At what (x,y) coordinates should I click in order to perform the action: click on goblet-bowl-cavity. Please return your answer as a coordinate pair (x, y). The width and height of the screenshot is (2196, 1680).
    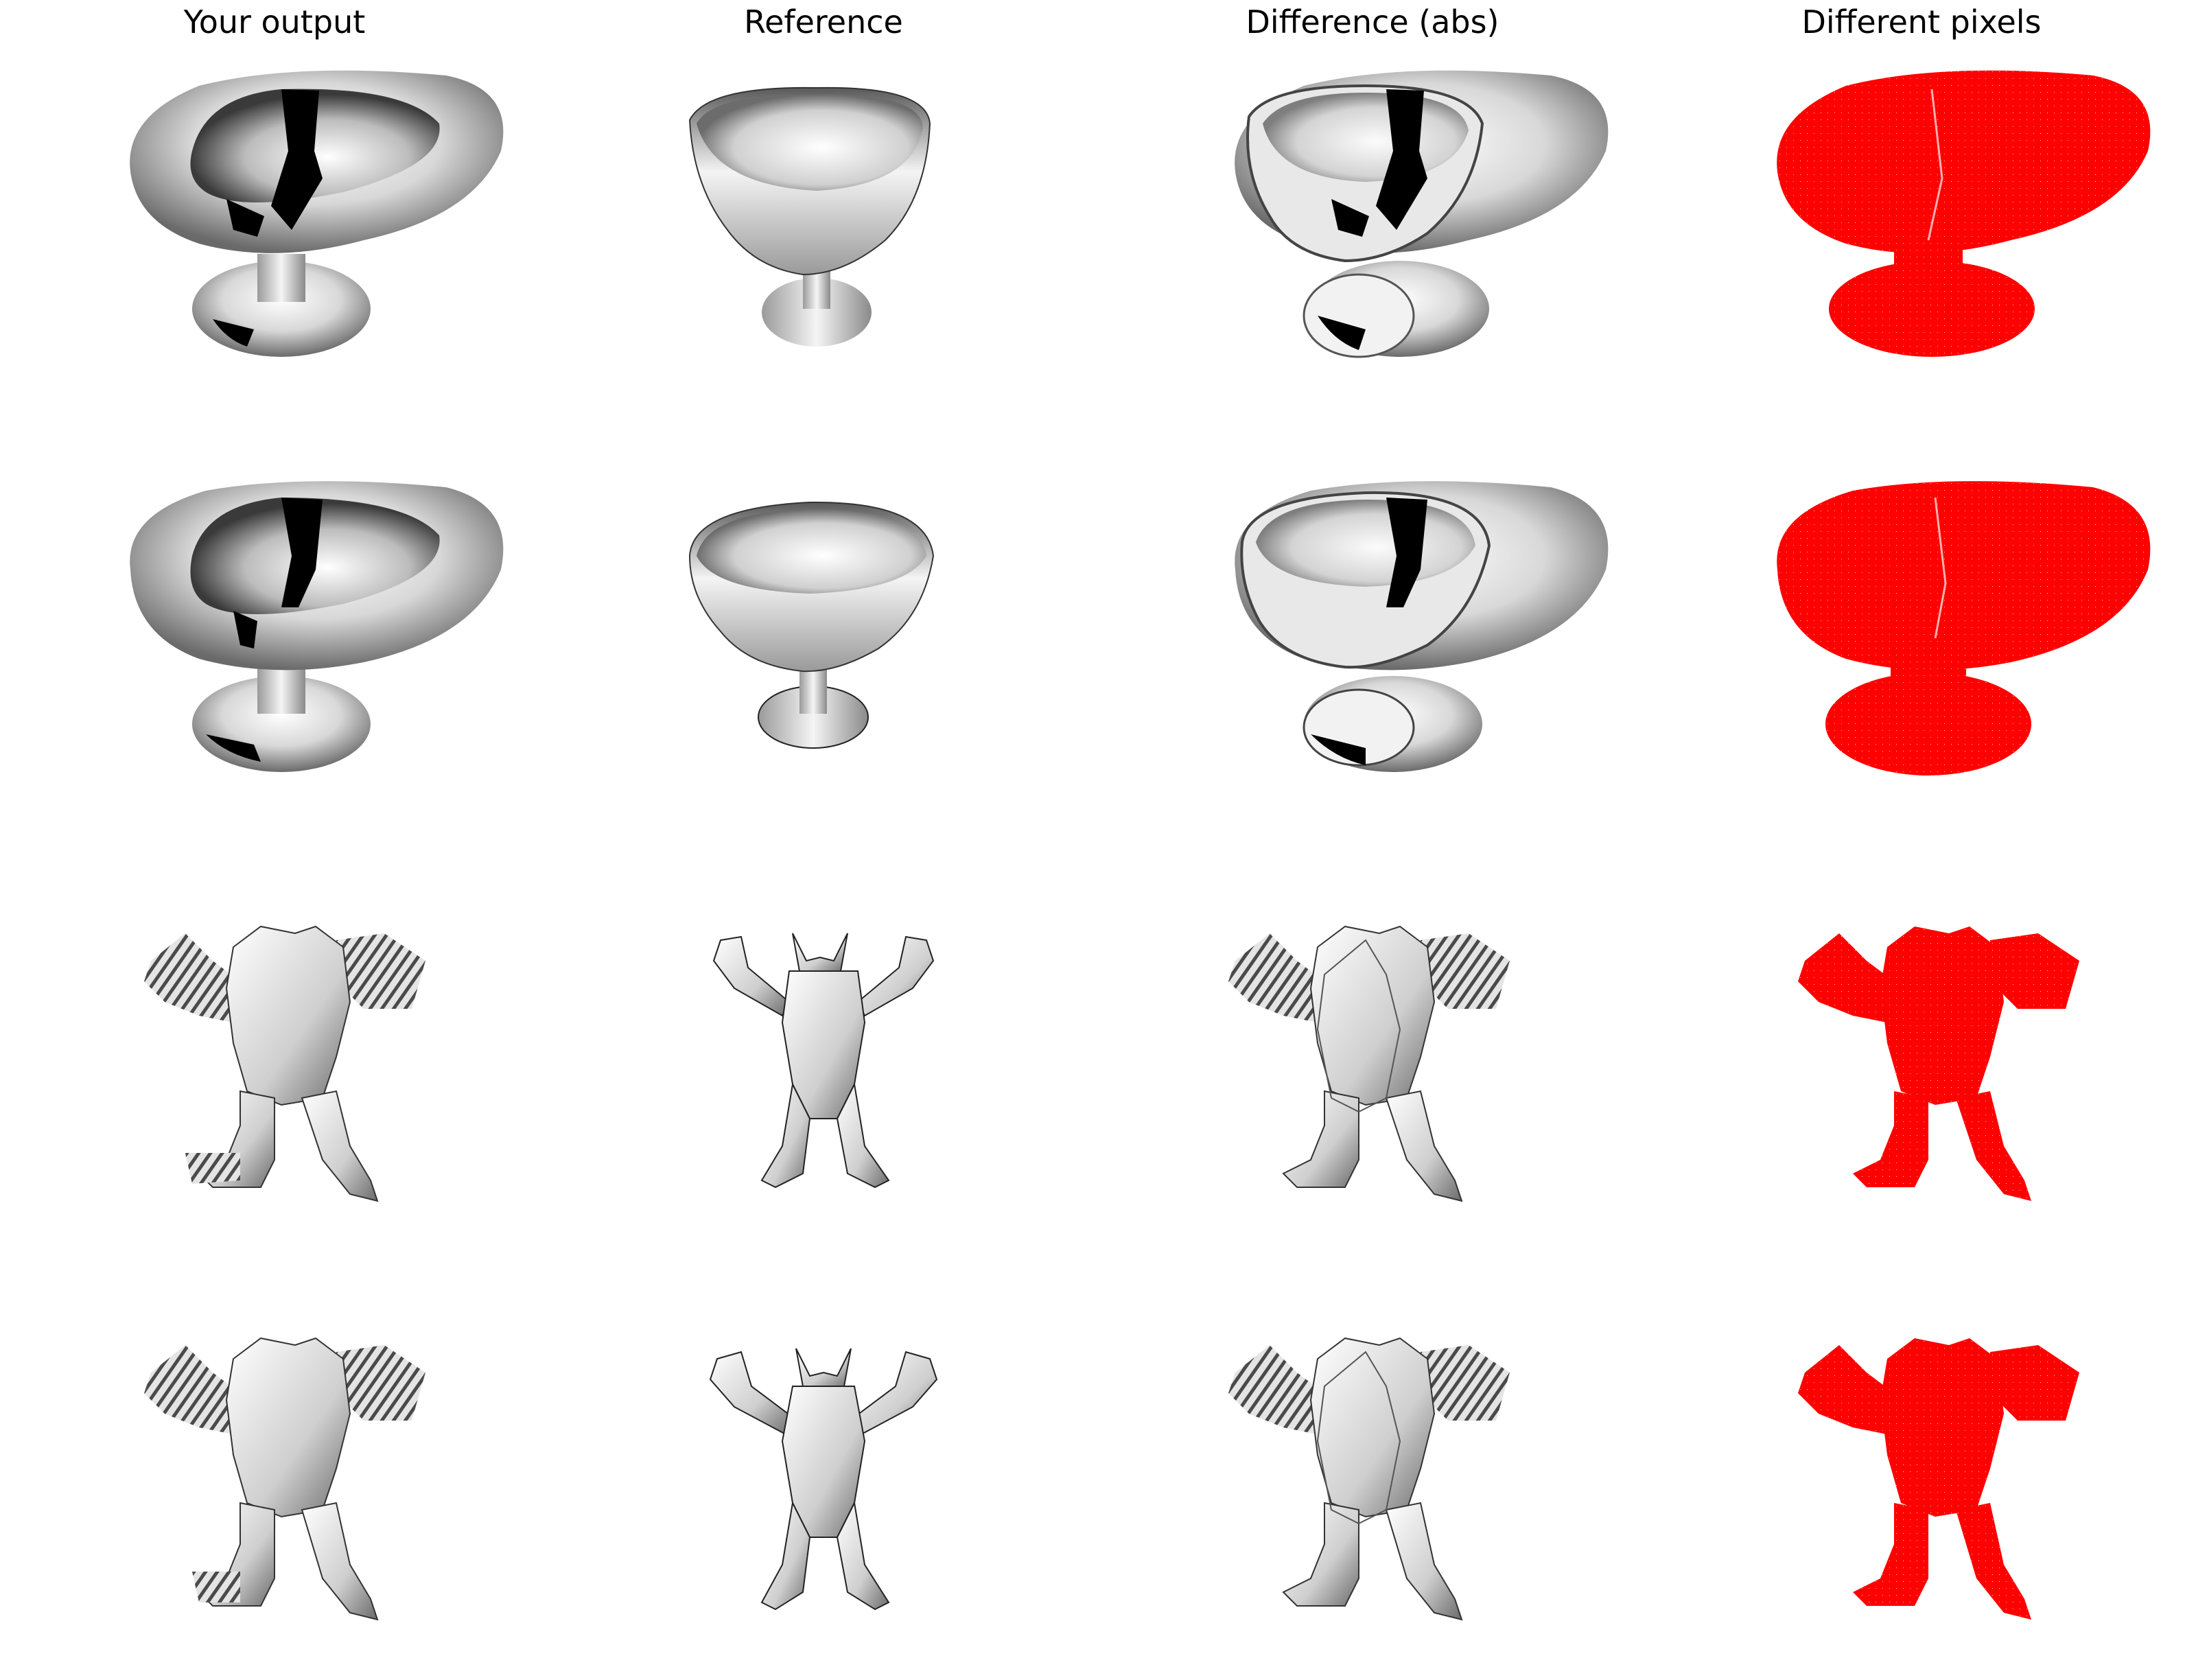
    Looking at the image, I should click on (315, 145).